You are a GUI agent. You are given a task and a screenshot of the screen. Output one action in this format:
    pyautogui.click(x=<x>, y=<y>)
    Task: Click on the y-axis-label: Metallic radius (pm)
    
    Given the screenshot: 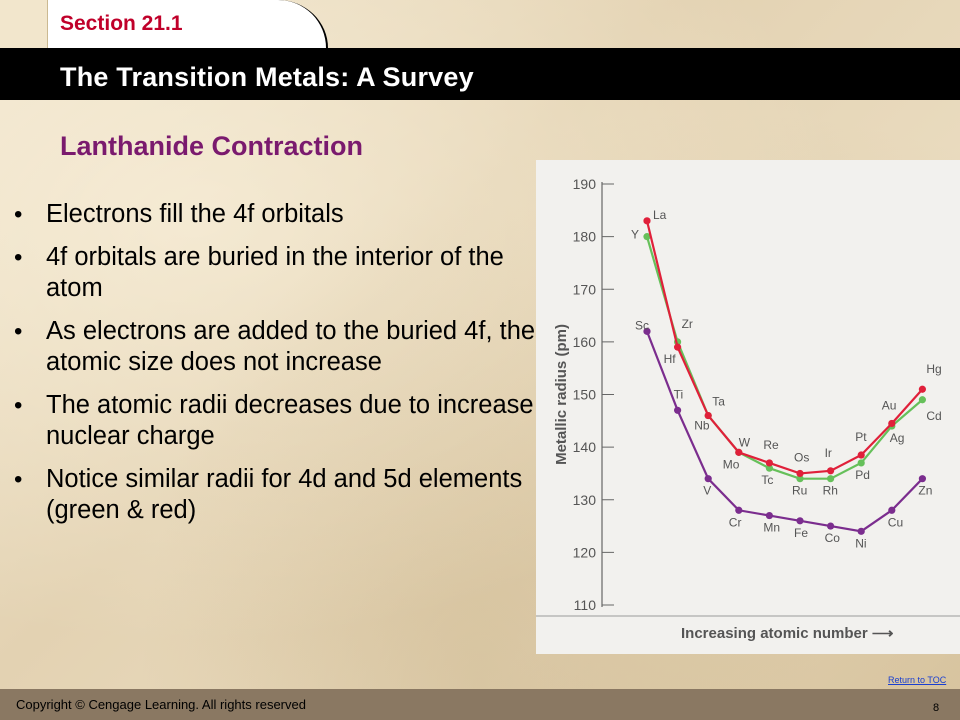 What is the action you would take?
    pyautogui.click(x=561, y=394)
    